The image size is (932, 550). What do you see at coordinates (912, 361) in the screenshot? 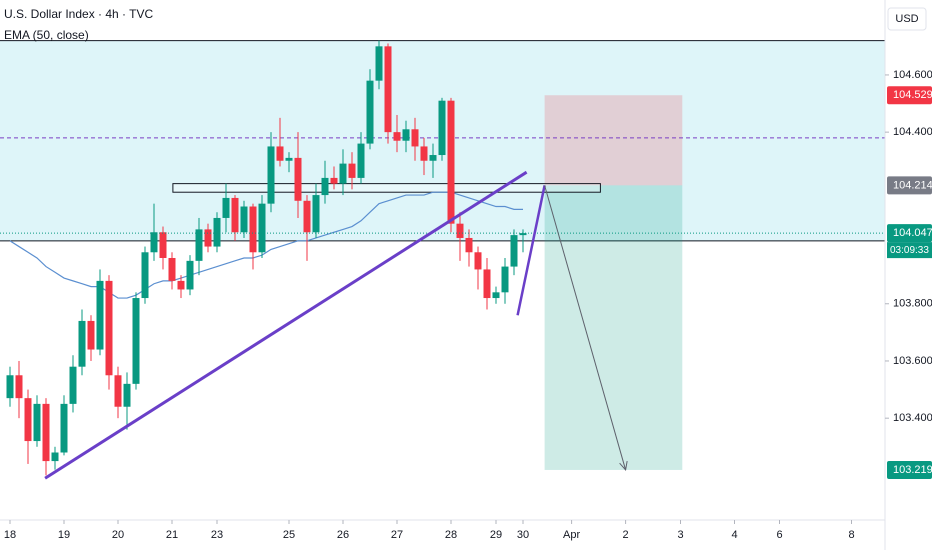
I see `y-tick-label: 103.600` at bounding box center [912, 361].